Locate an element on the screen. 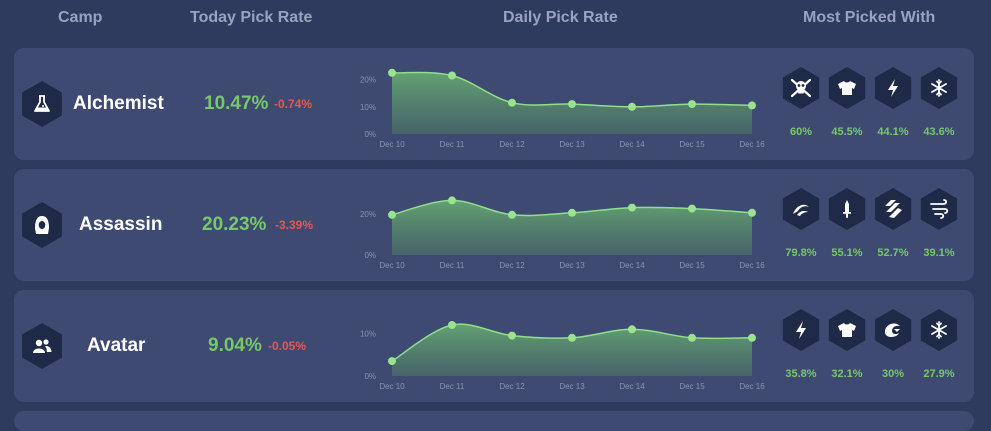  camp-name: Avatar is located at coordinates (116, 345).